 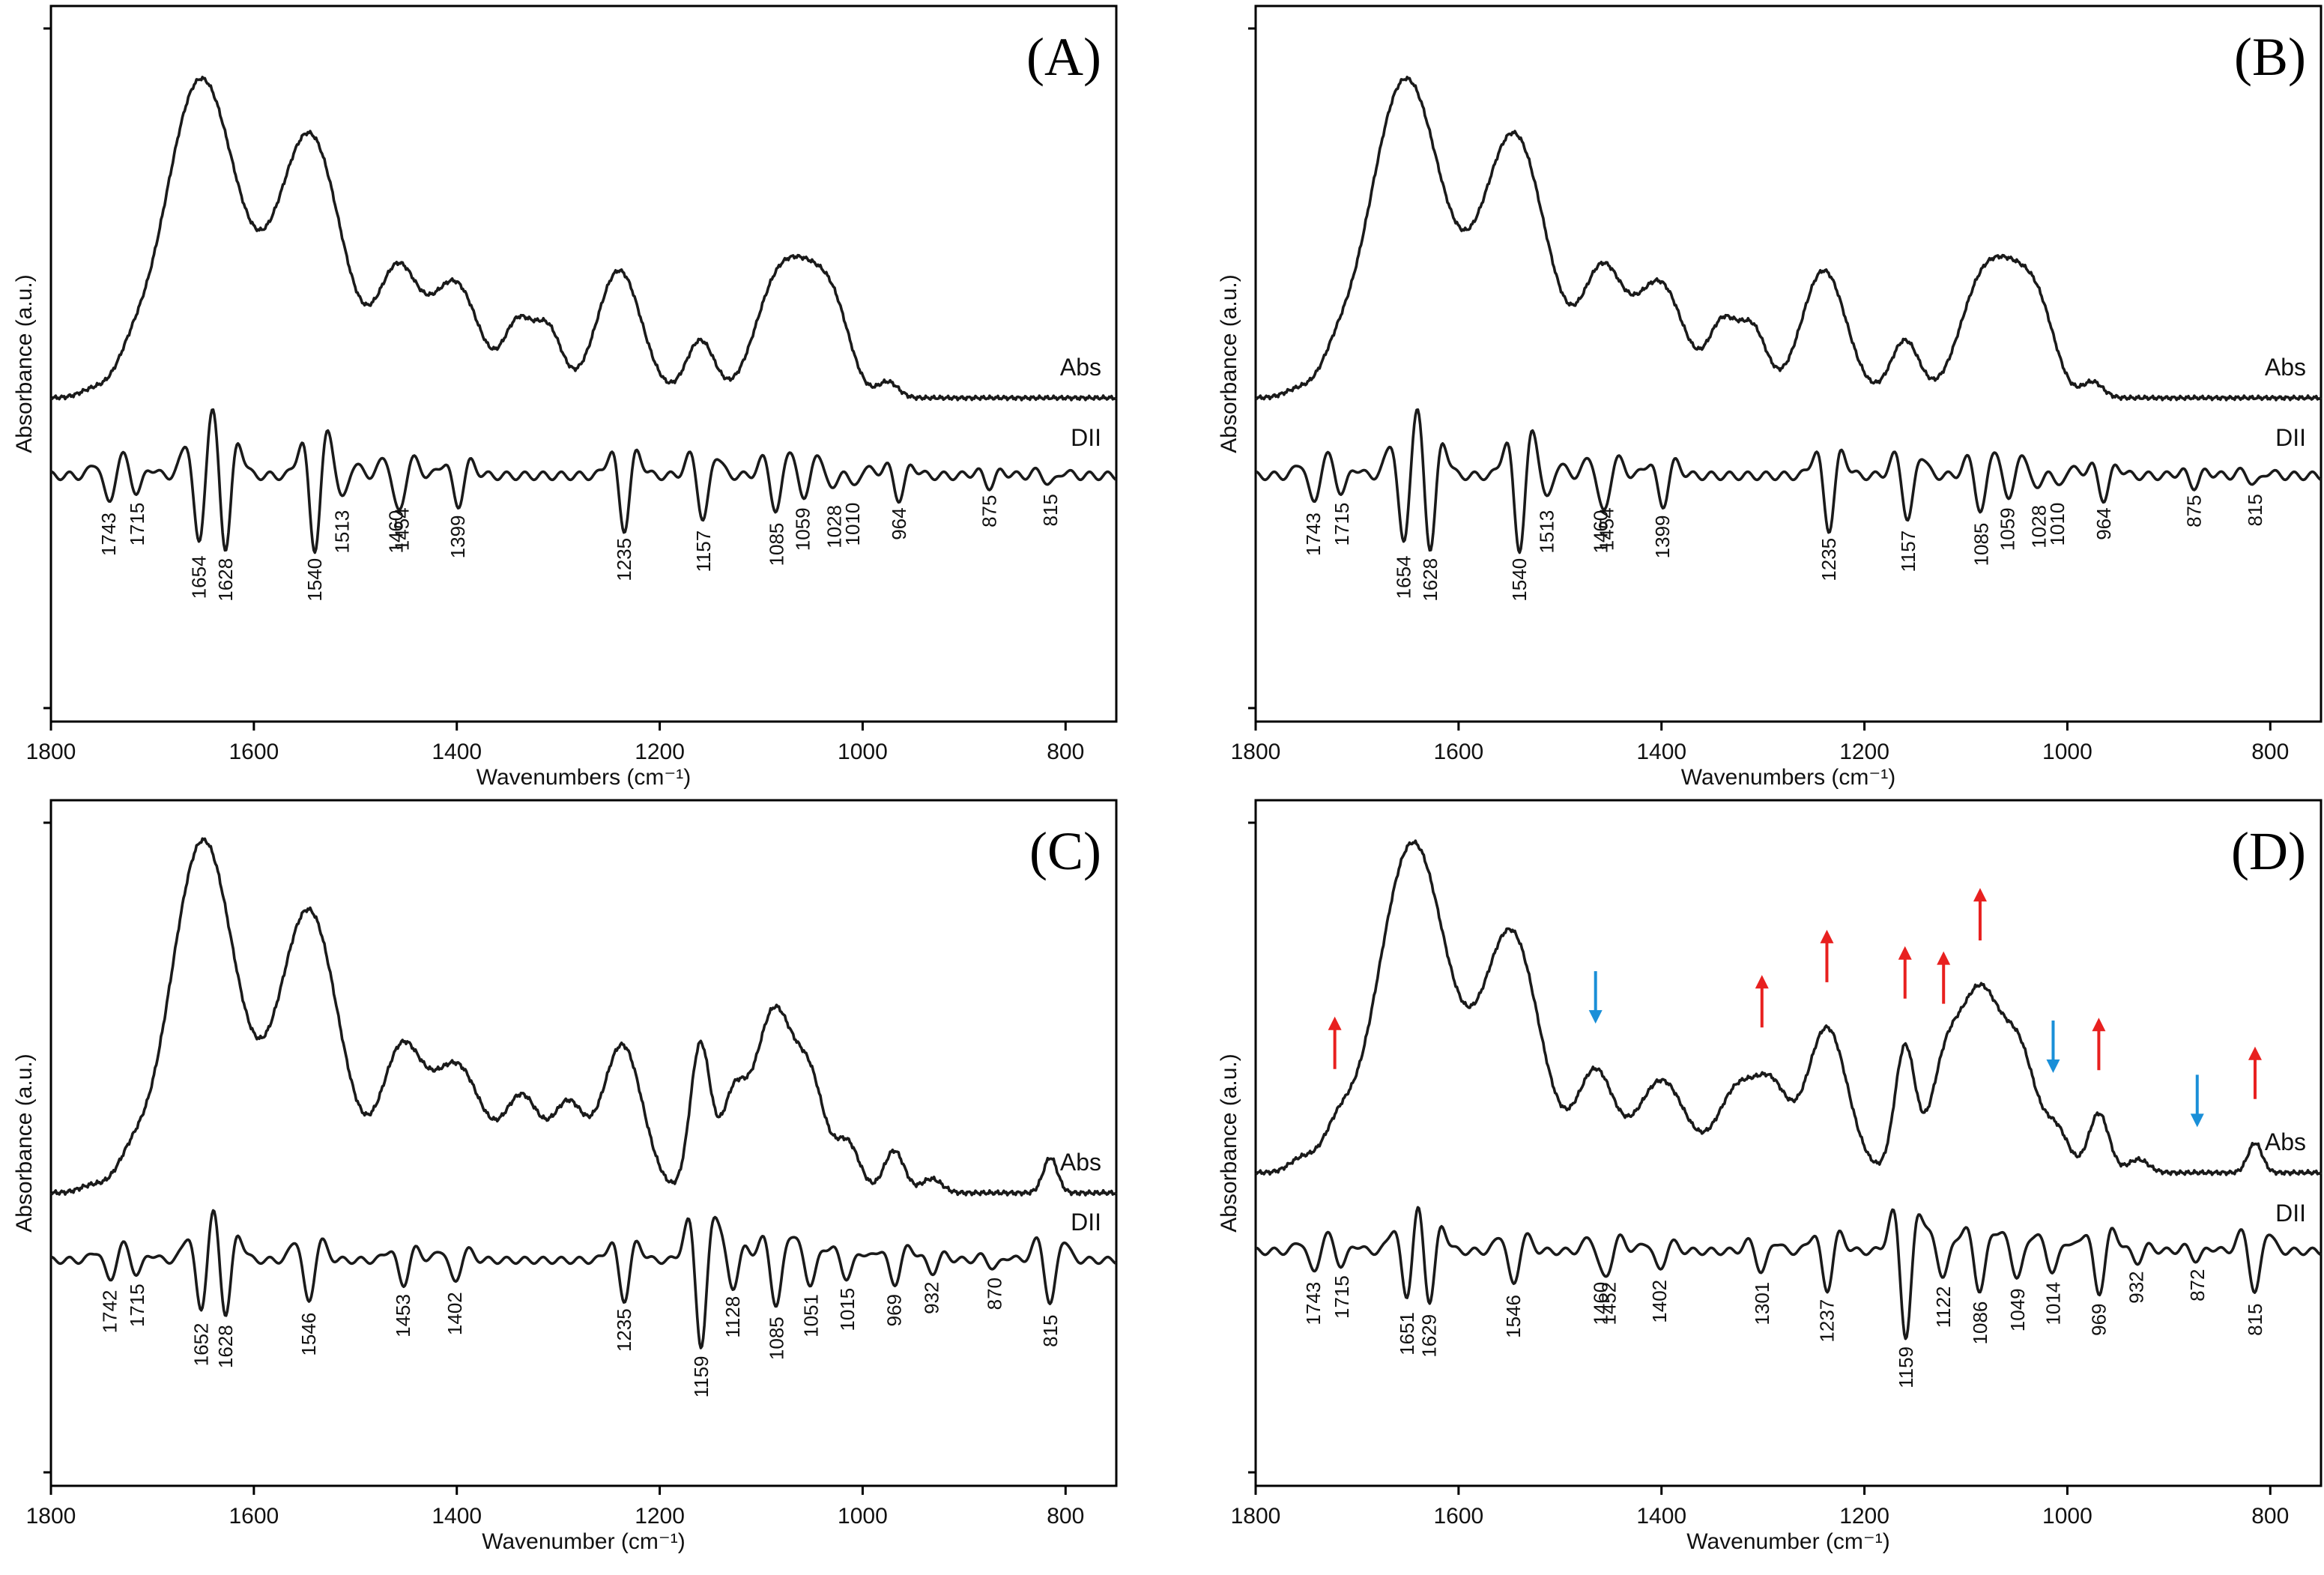 What do you see at coordinates (1608, 1303) in the screenshot?
I see `peak-label: 1452` at bounding box center [1608, 1303].